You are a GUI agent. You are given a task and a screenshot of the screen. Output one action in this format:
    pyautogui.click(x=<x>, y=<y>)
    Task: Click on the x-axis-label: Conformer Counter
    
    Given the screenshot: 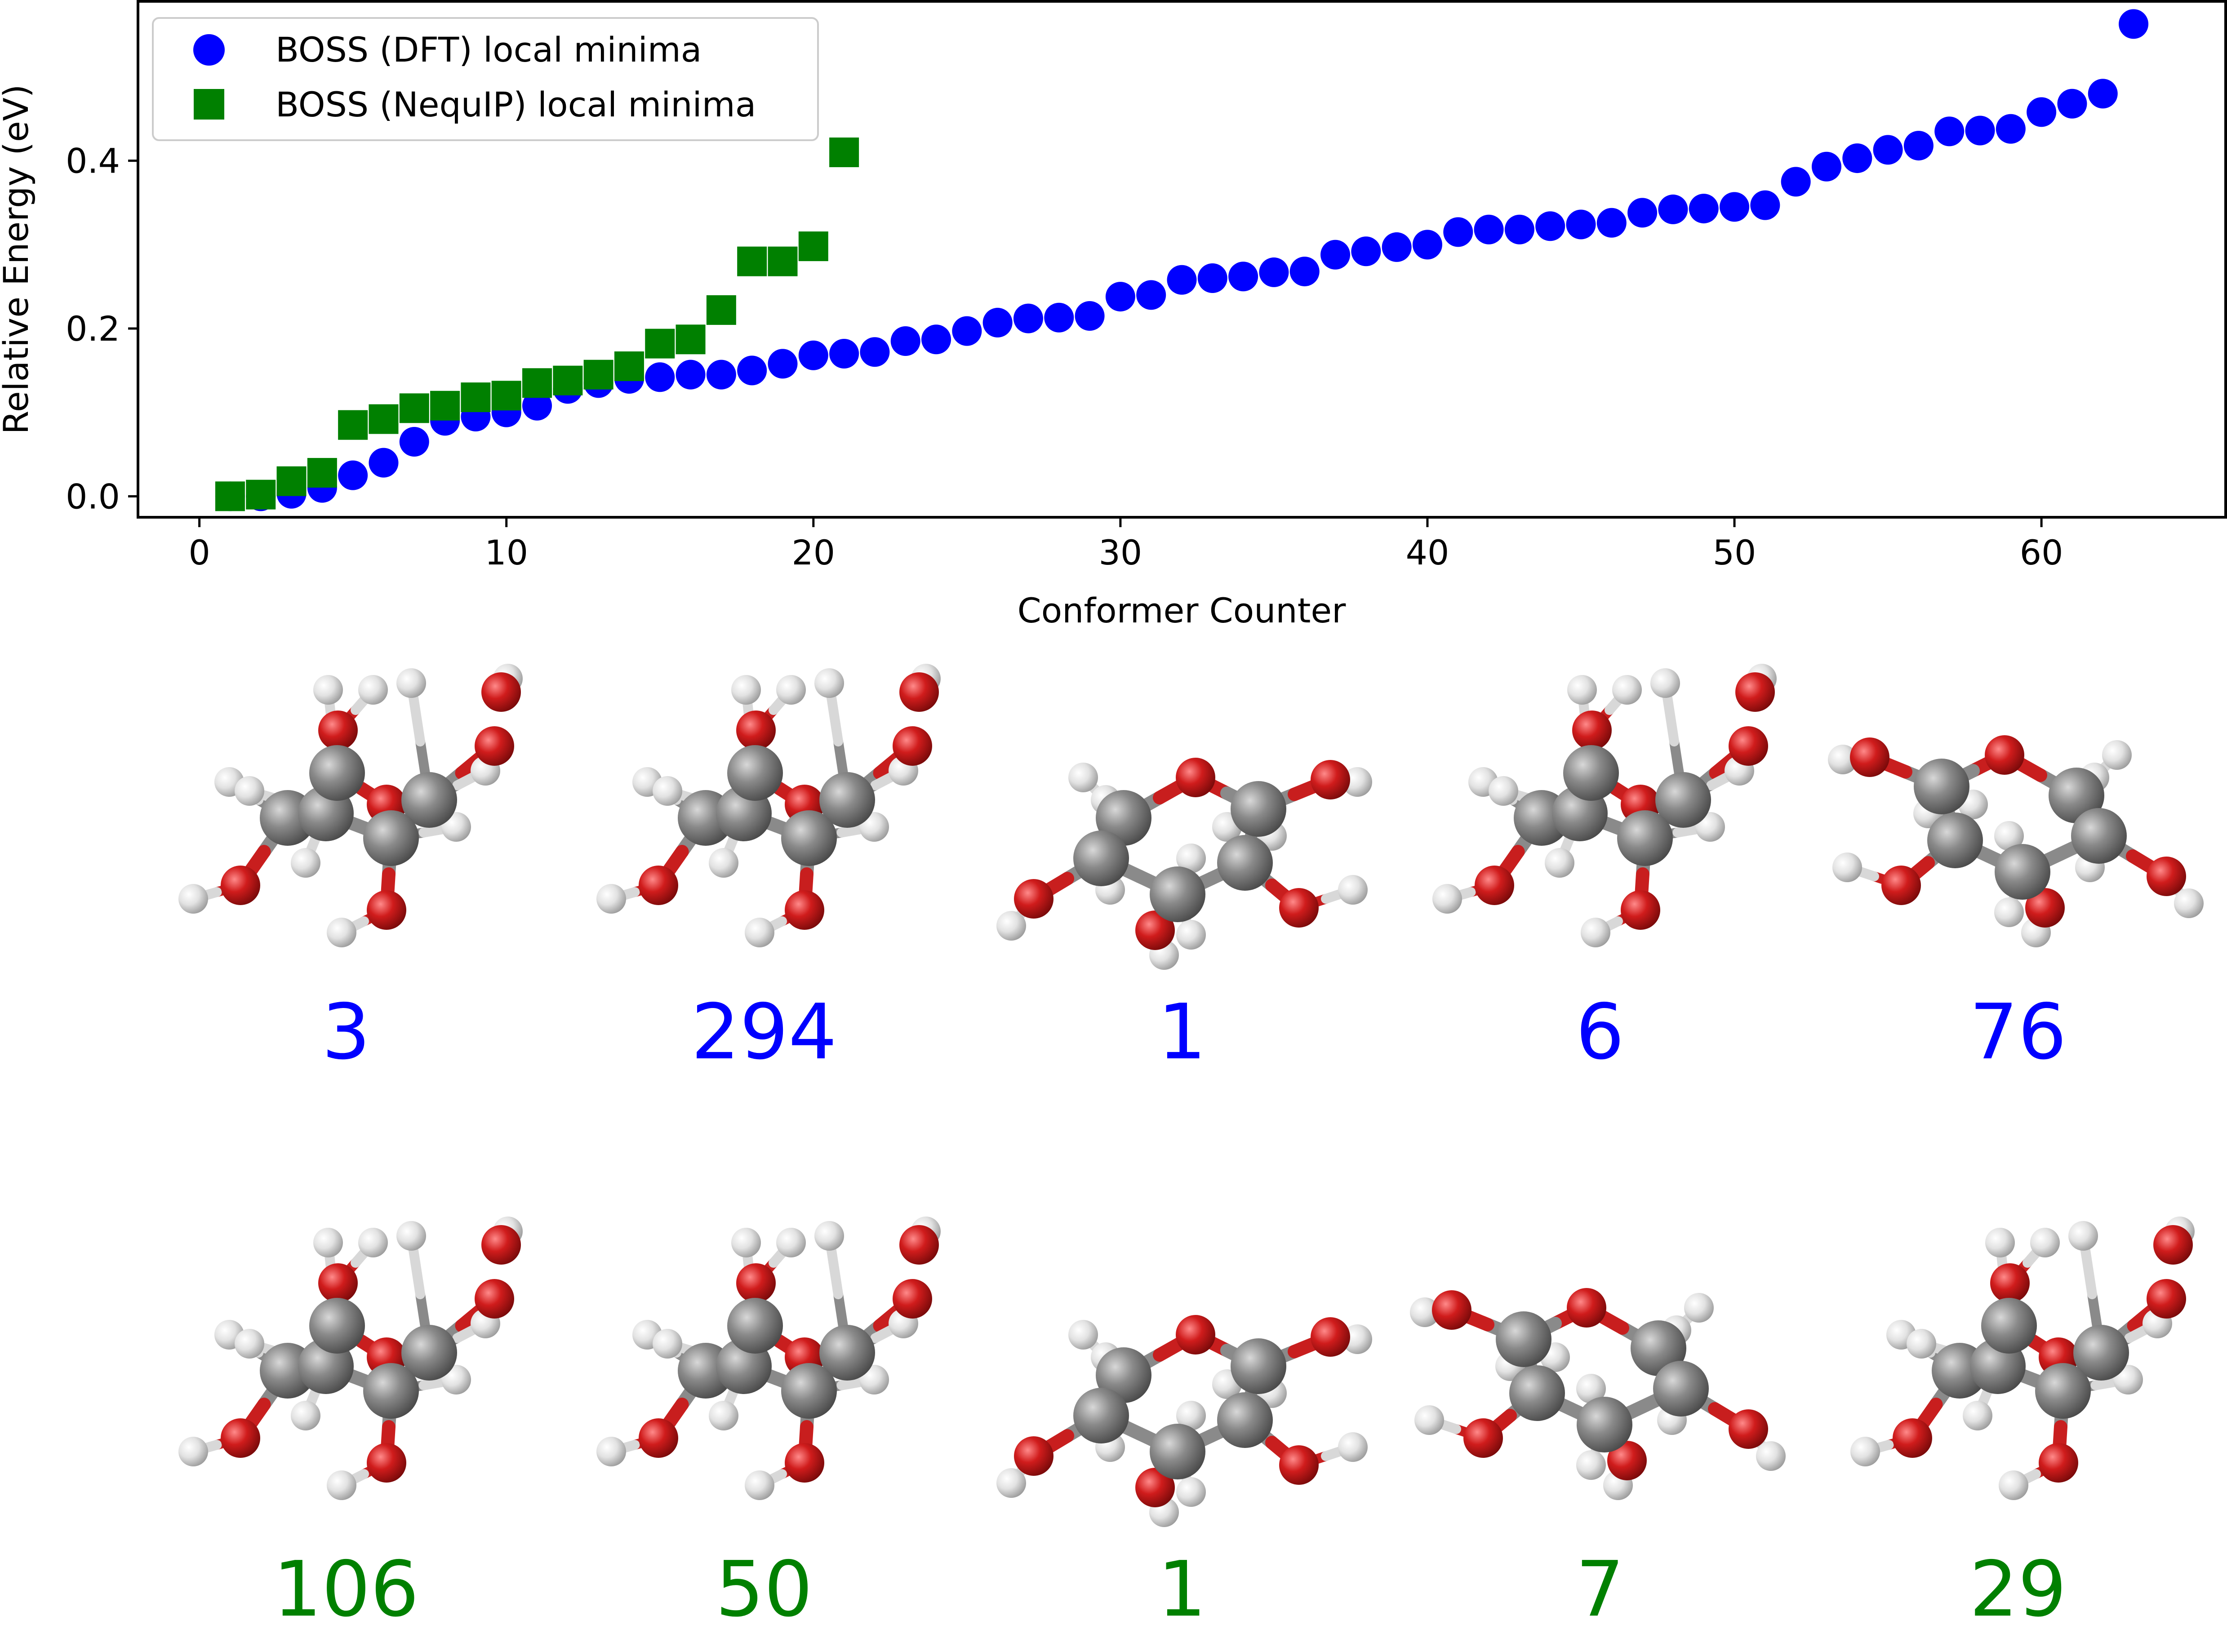 What is the action you would take?
    pyautogui.click(x=1182, y=611)
    